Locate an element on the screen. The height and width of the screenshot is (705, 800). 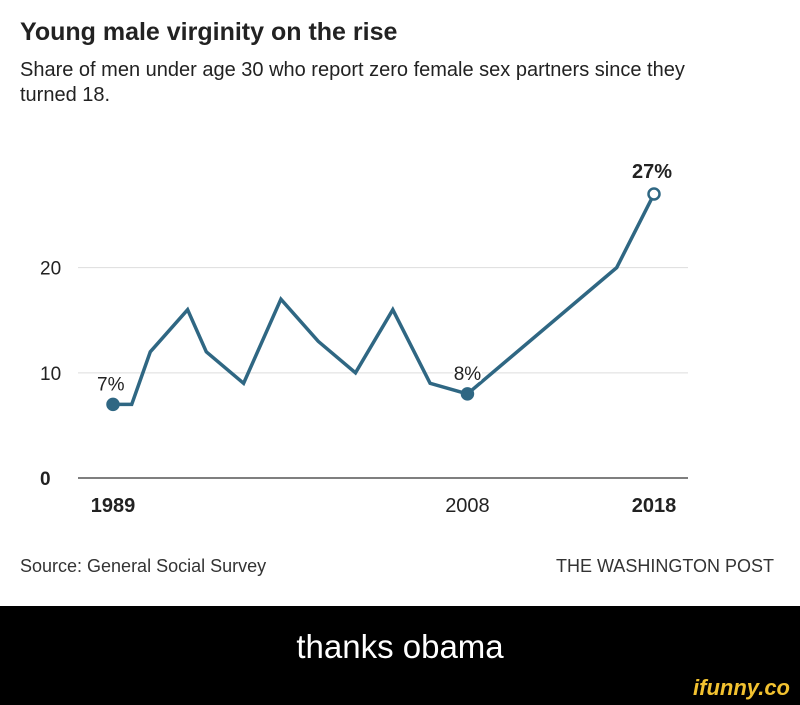
chart-title: Young male virginity on the rise is located at coordinates (209, 32).